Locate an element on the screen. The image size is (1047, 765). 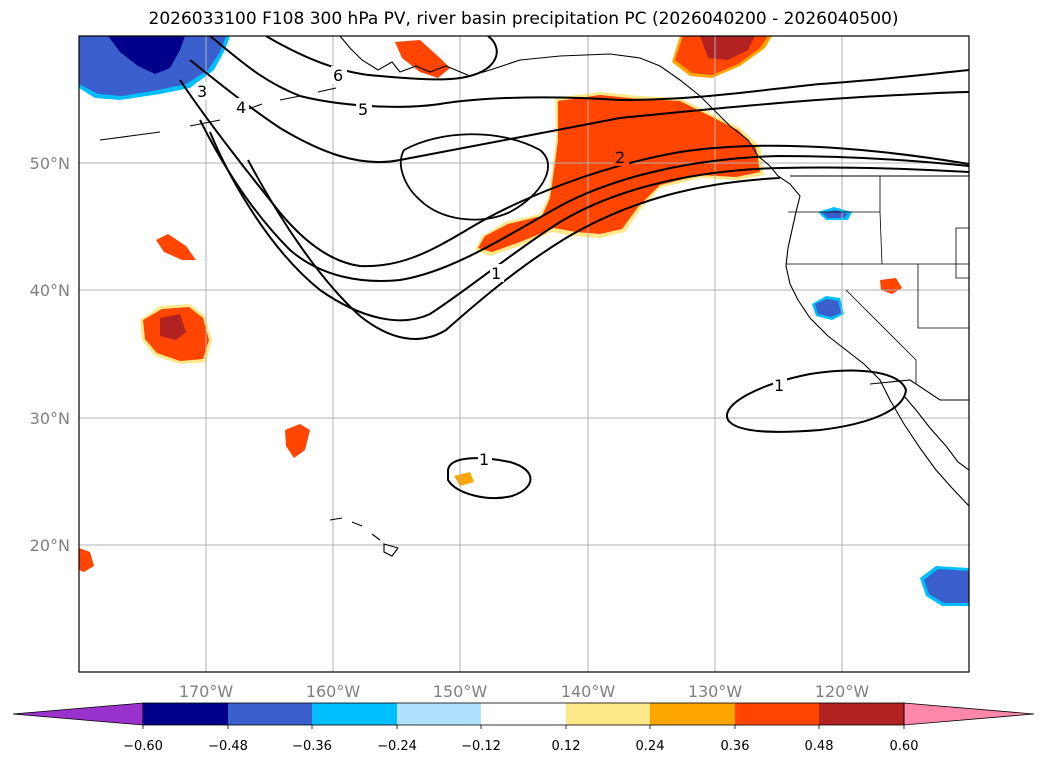
contour-label-4: 4 is located at coordinates (241, 107).